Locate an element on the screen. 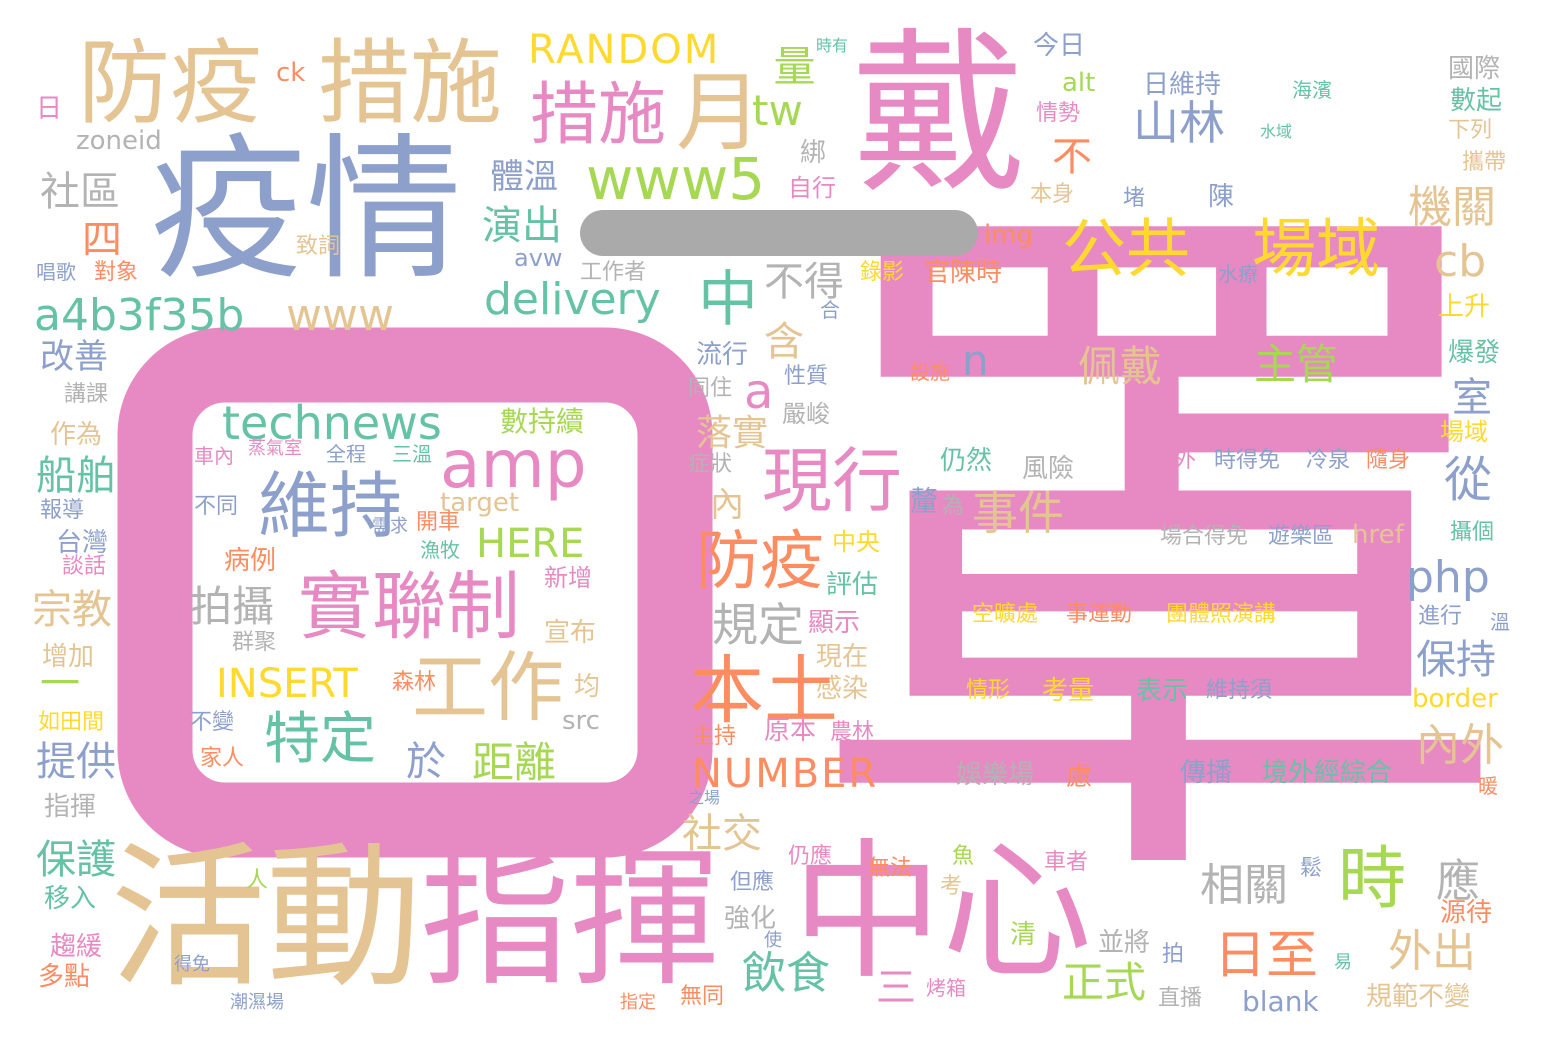 This screenshot has width=1548, height=1052. word: 日維持 is located at coordinates (1182, 85).